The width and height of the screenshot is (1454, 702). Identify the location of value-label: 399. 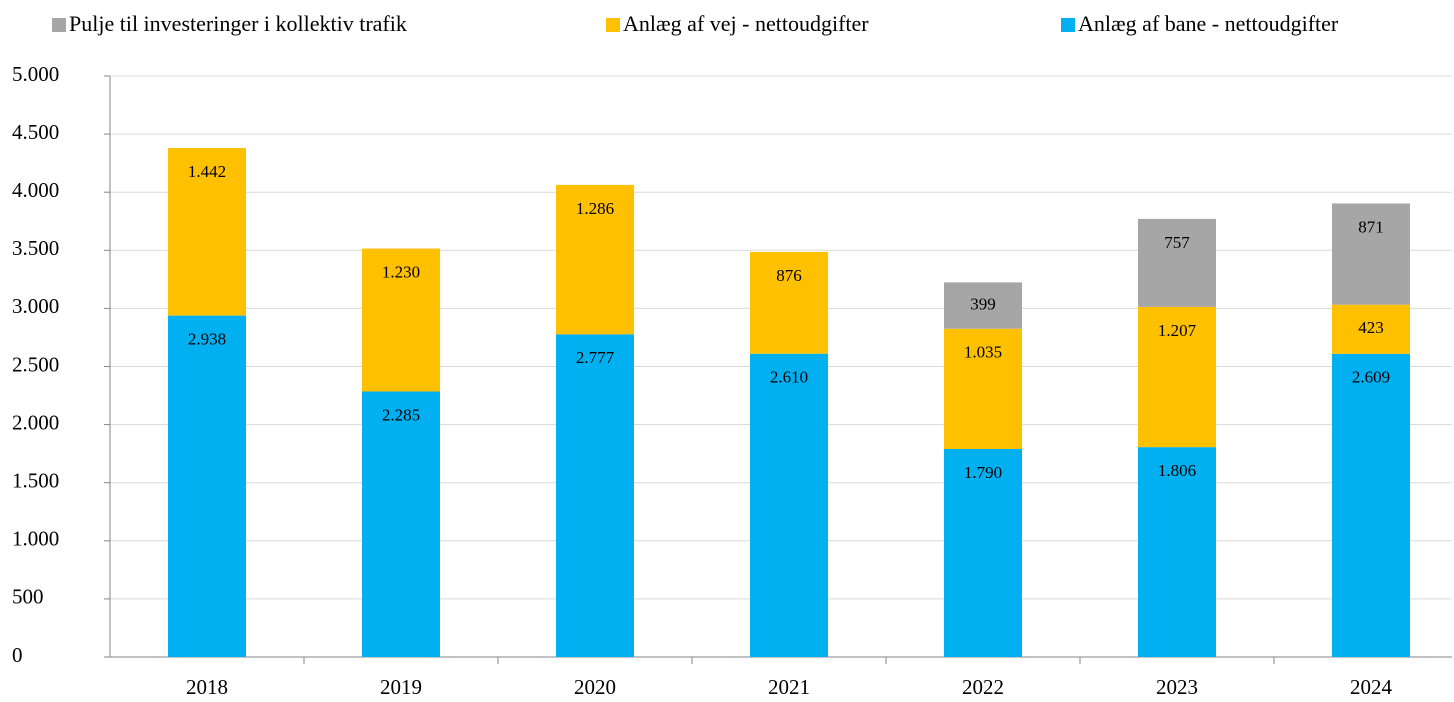
(983, 303).